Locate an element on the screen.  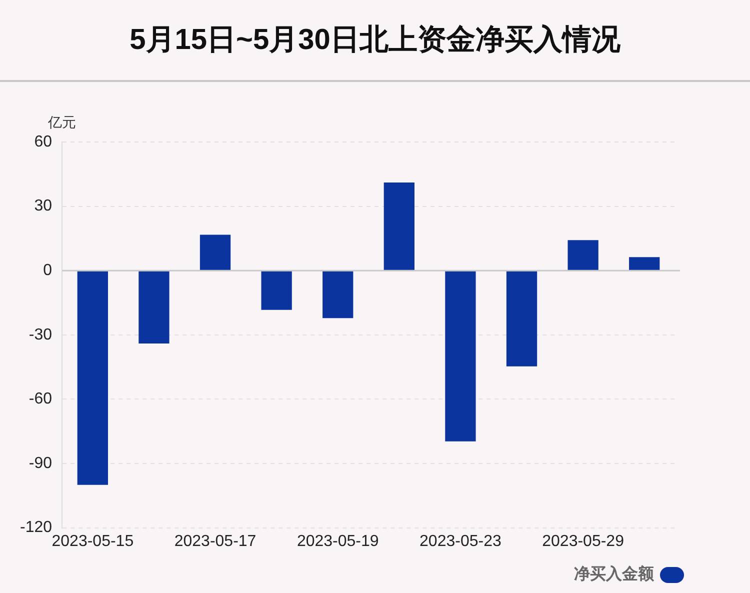
x-tick-label: 2023-05-17 is located at coordinates (215, 541).